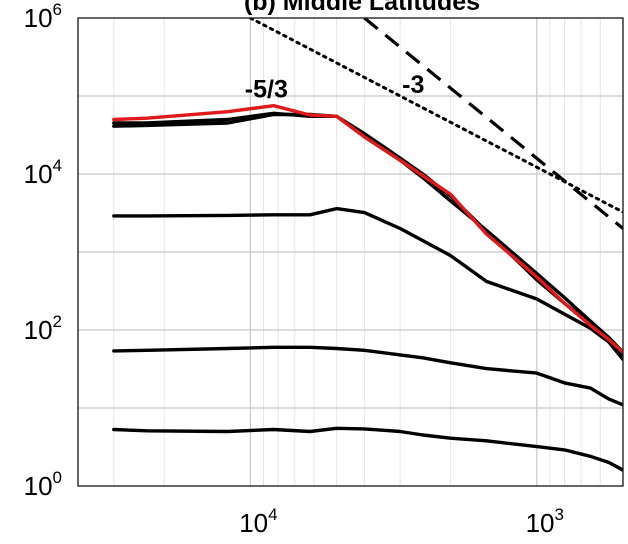  What do you see at coordinates (43, 250) in the screenshot?
I see `y-tick-labels: 10⁰ 10² 10⁴ 10⁶` at bounding box center [43, 250].